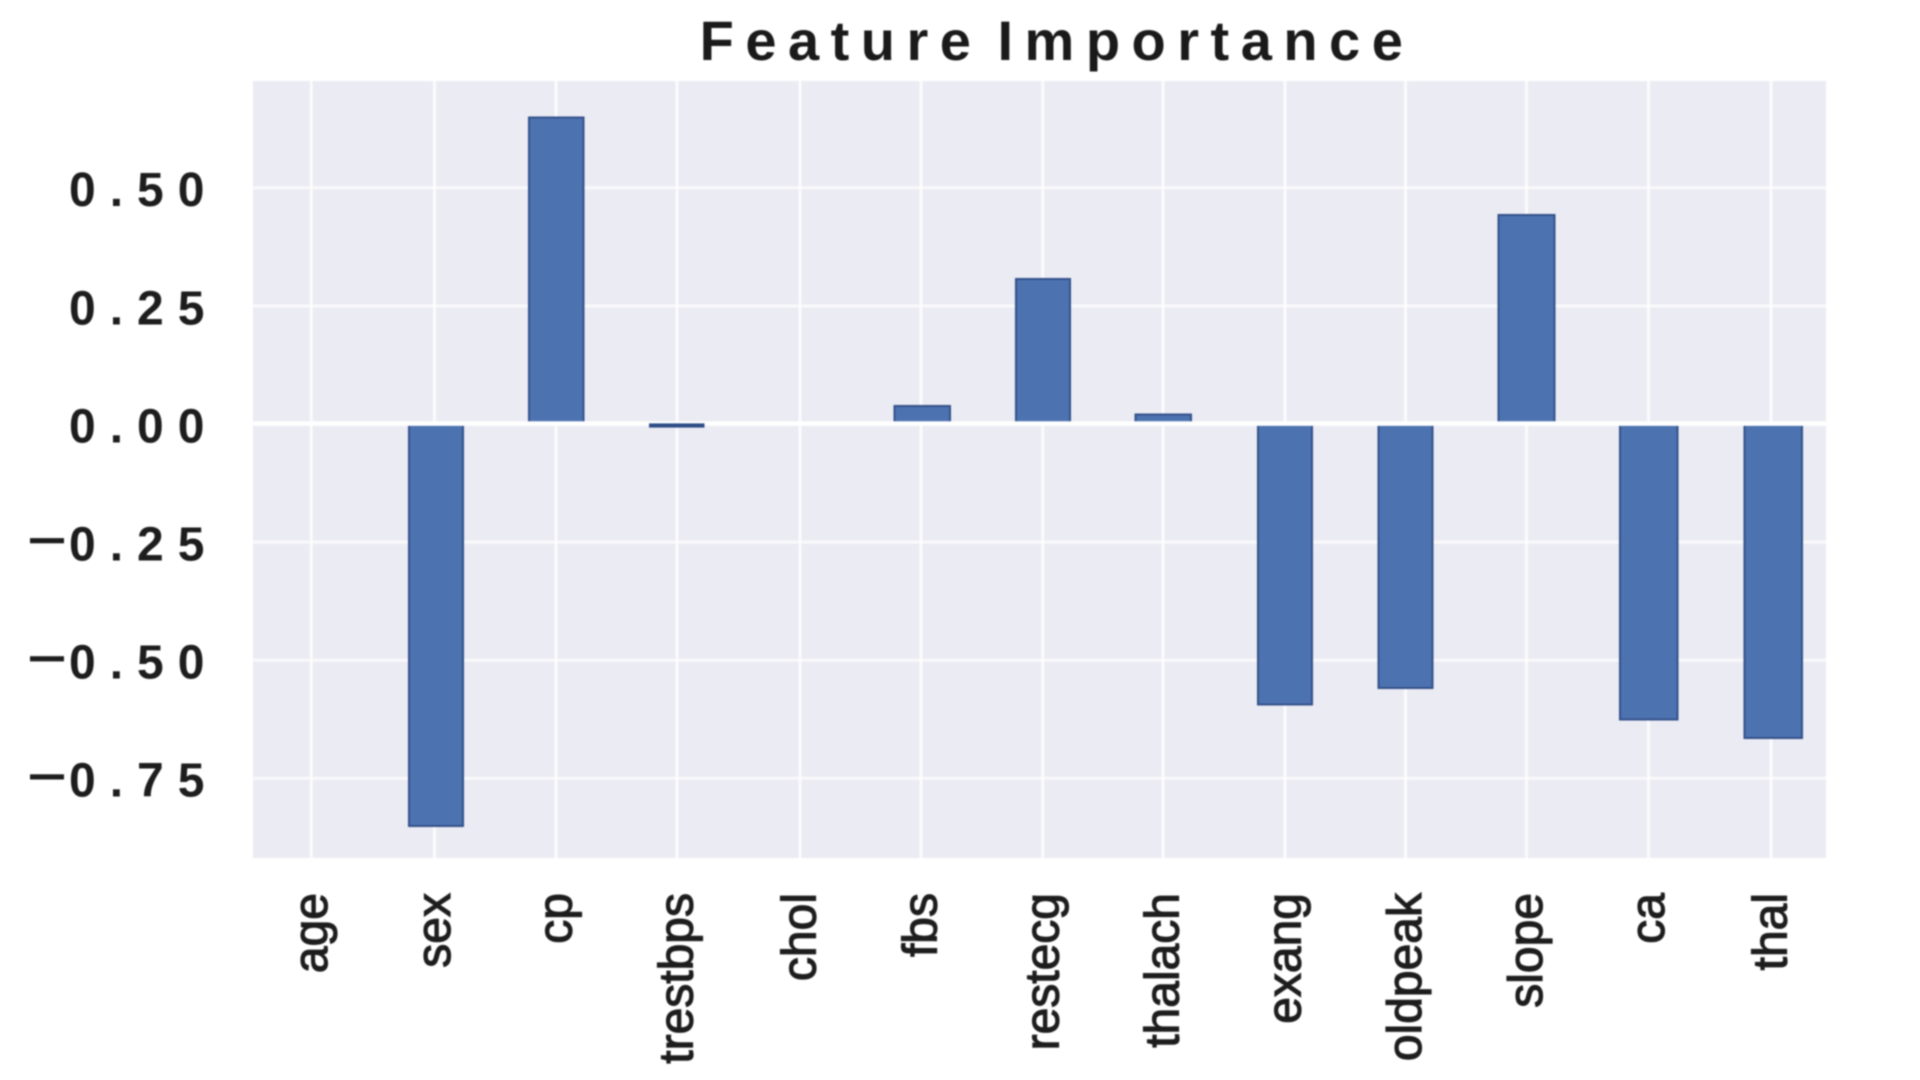  Describe the element at coordinates (921, 925) in the screenshot. I see `svg-text: fbs` at that location.